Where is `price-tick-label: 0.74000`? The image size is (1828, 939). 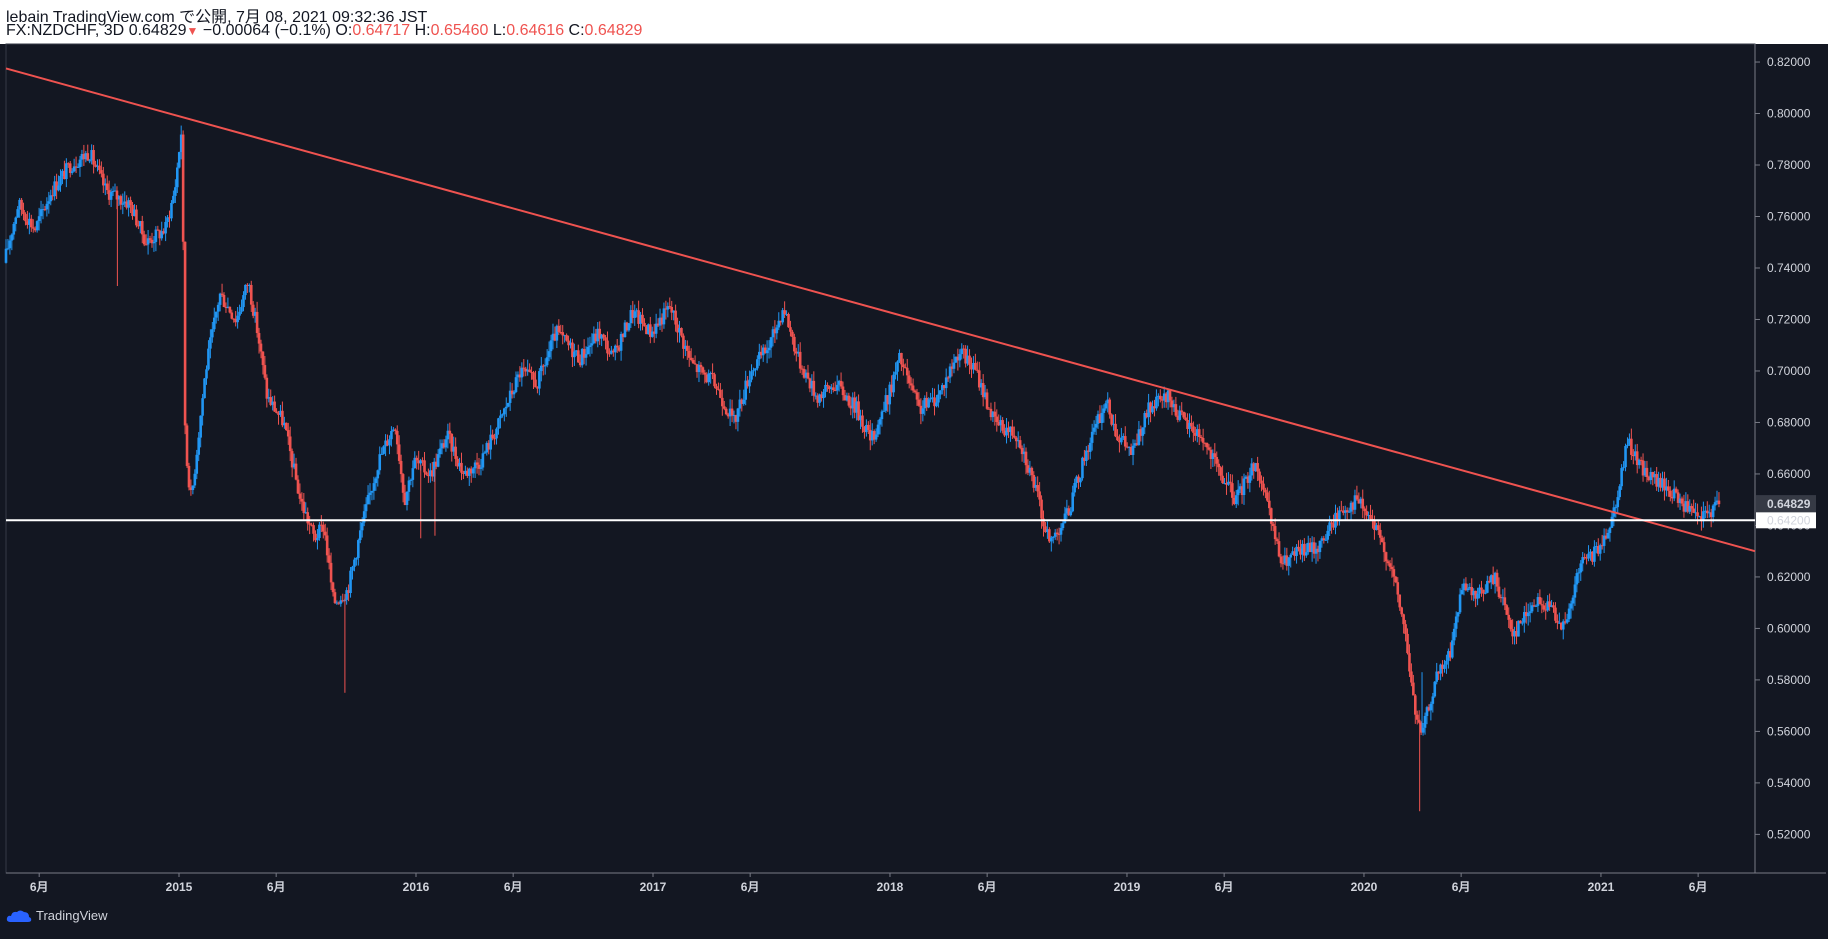
price-tick-label: 0.74000 is located at coordinates (1789, 268).